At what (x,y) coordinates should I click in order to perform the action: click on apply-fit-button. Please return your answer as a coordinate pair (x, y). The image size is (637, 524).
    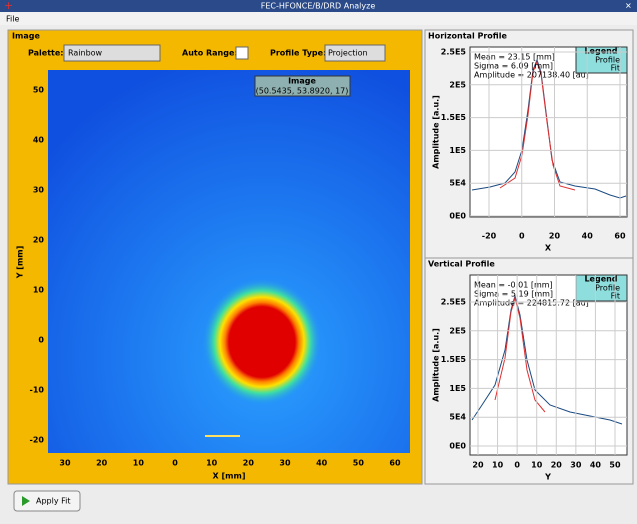
    Looking at the image, I should click on (47, 501).